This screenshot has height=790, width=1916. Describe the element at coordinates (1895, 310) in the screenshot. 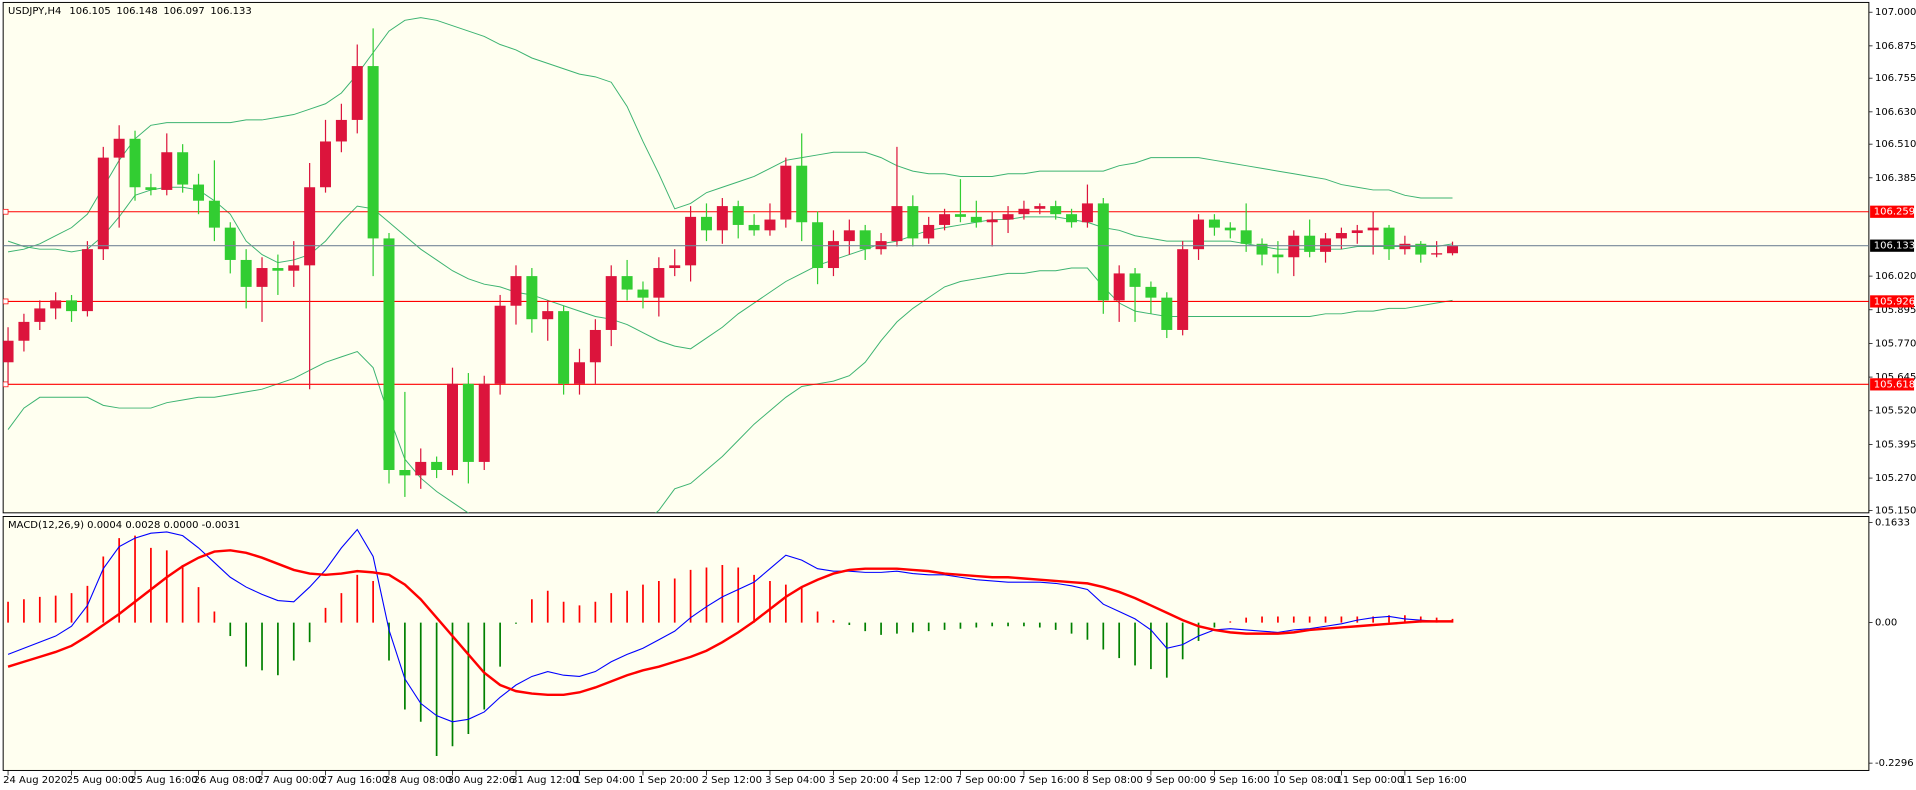

I see `y-tick-label: 105.895` at that location.